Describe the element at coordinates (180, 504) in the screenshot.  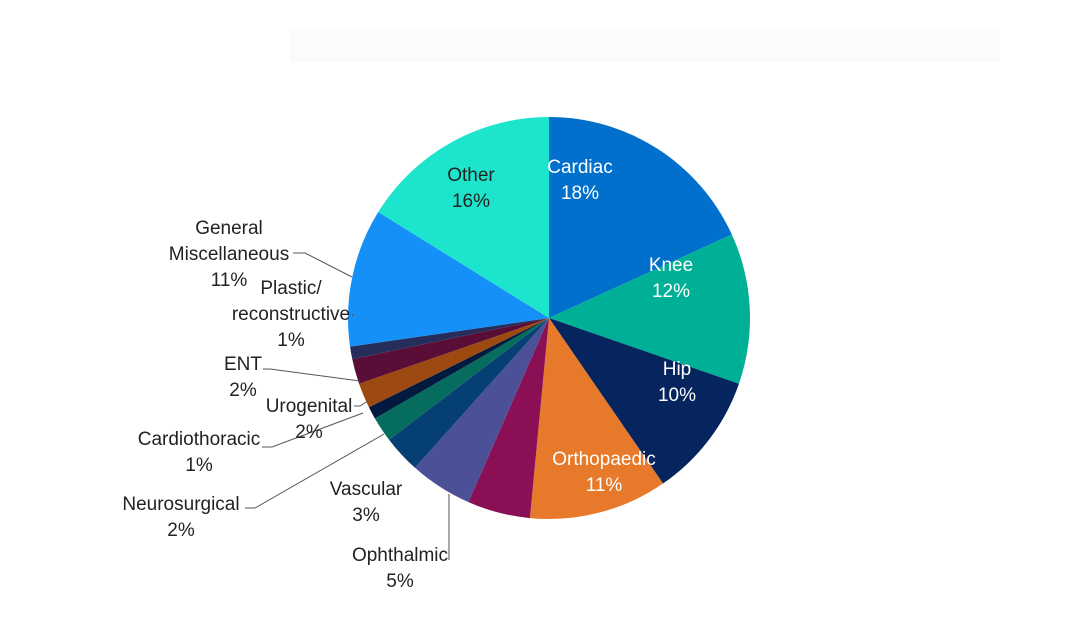
I see `slice-label-neurosurgical-2-line-0: Neurosurgical` at that location.